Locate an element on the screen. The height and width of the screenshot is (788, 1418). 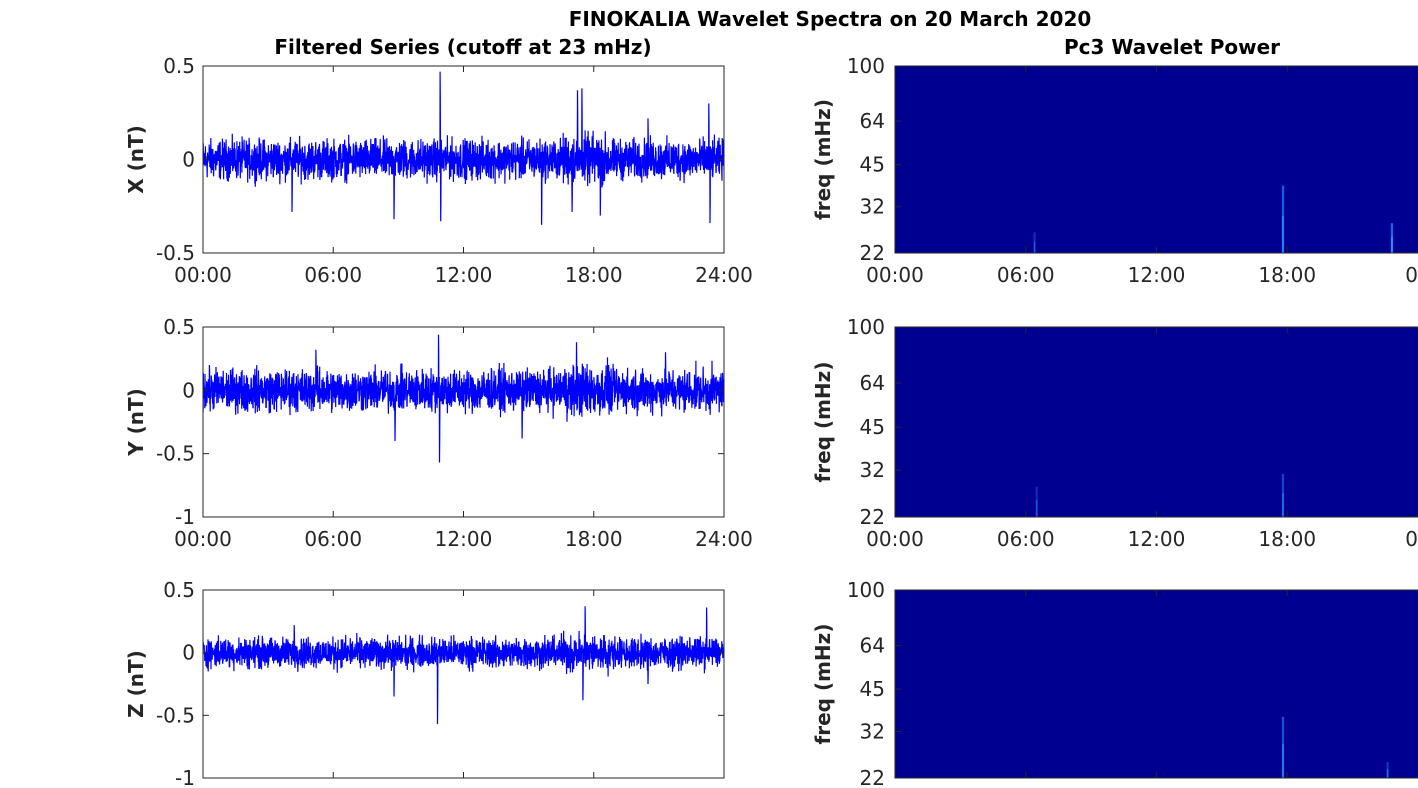
y-axis-label: Z (nT) is located at coordinates (136, 684).